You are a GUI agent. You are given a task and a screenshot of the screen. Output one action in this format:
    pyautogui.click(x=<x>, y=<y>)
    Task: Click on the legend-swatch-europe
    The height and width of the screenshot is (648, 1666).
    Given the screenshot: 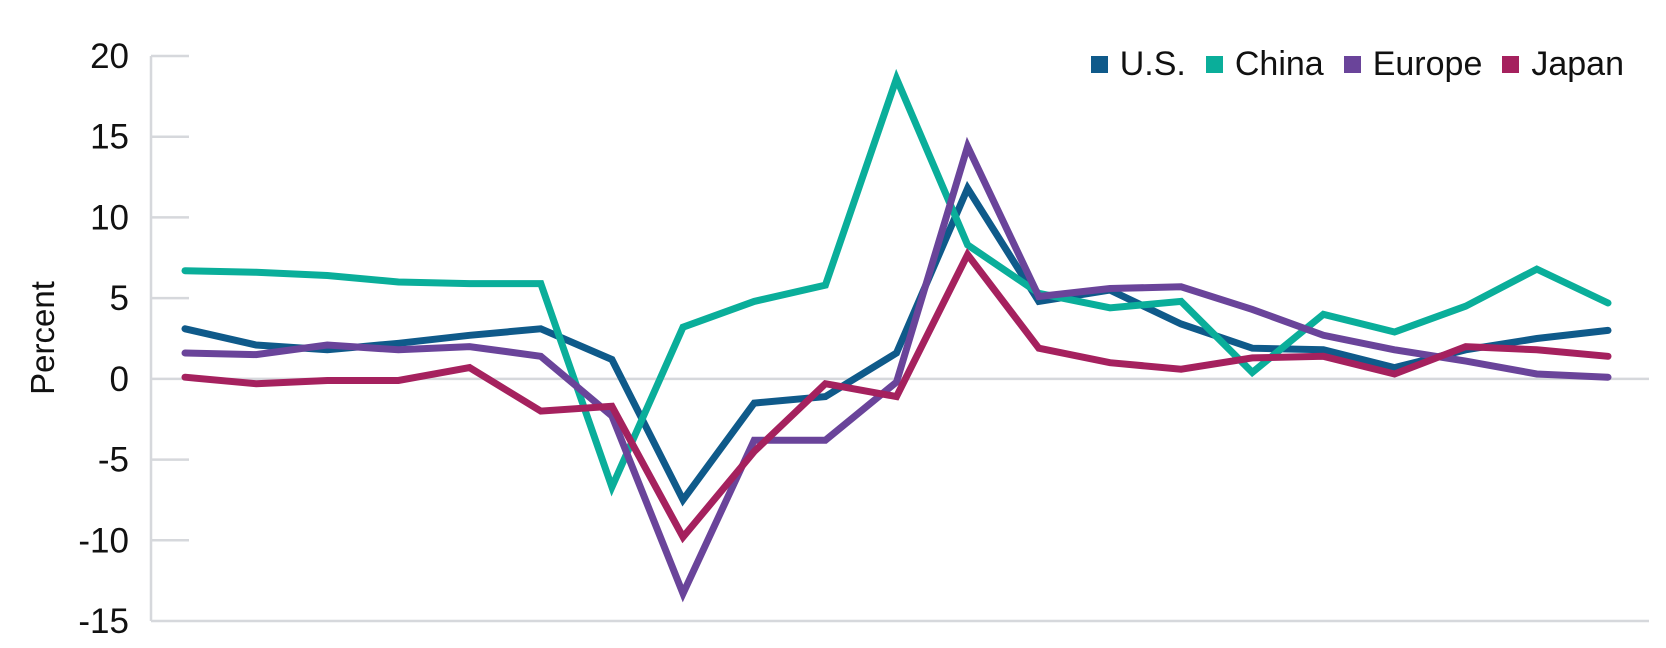 What is the action you would take?
    pyautogui.click(x=1352, y=64)
    